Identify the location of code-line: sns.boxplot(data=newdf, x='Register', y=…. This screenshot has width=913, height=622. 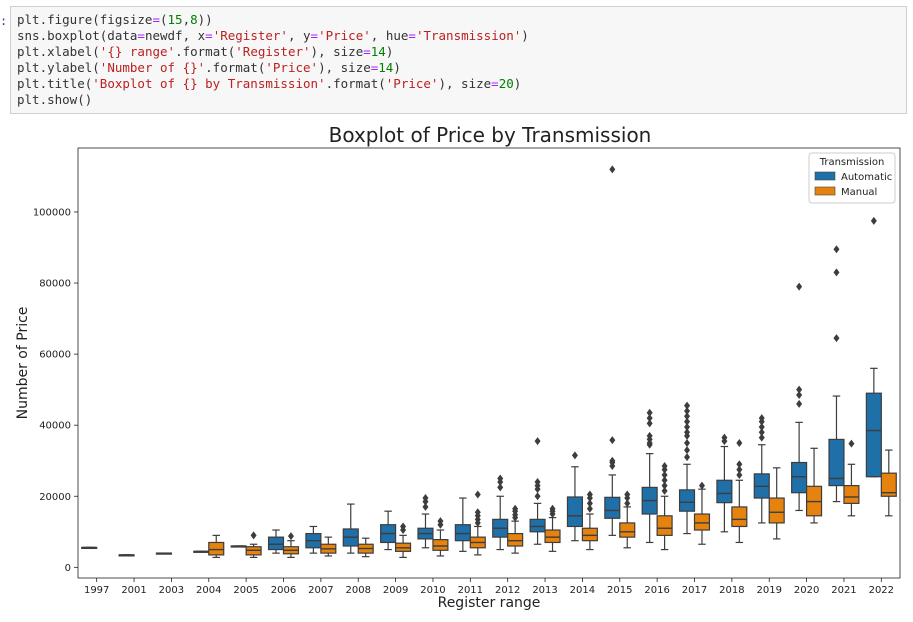
(273, 35).